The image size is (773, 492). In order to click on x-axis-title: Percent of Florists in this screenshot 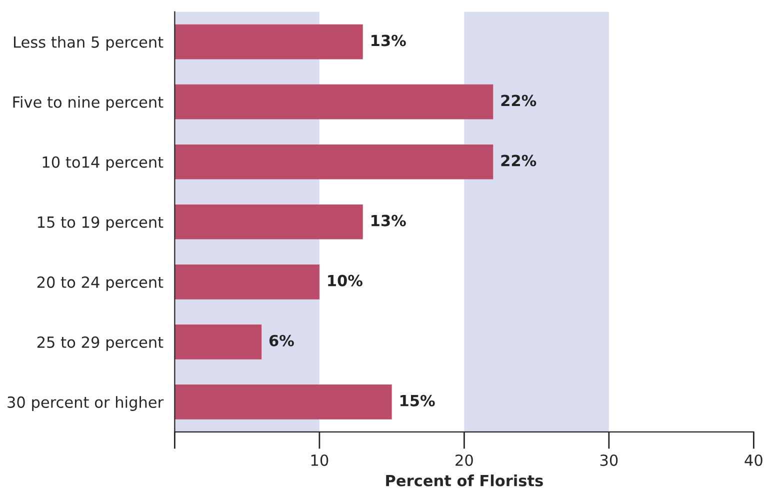, I will do `click(464, 480)`.